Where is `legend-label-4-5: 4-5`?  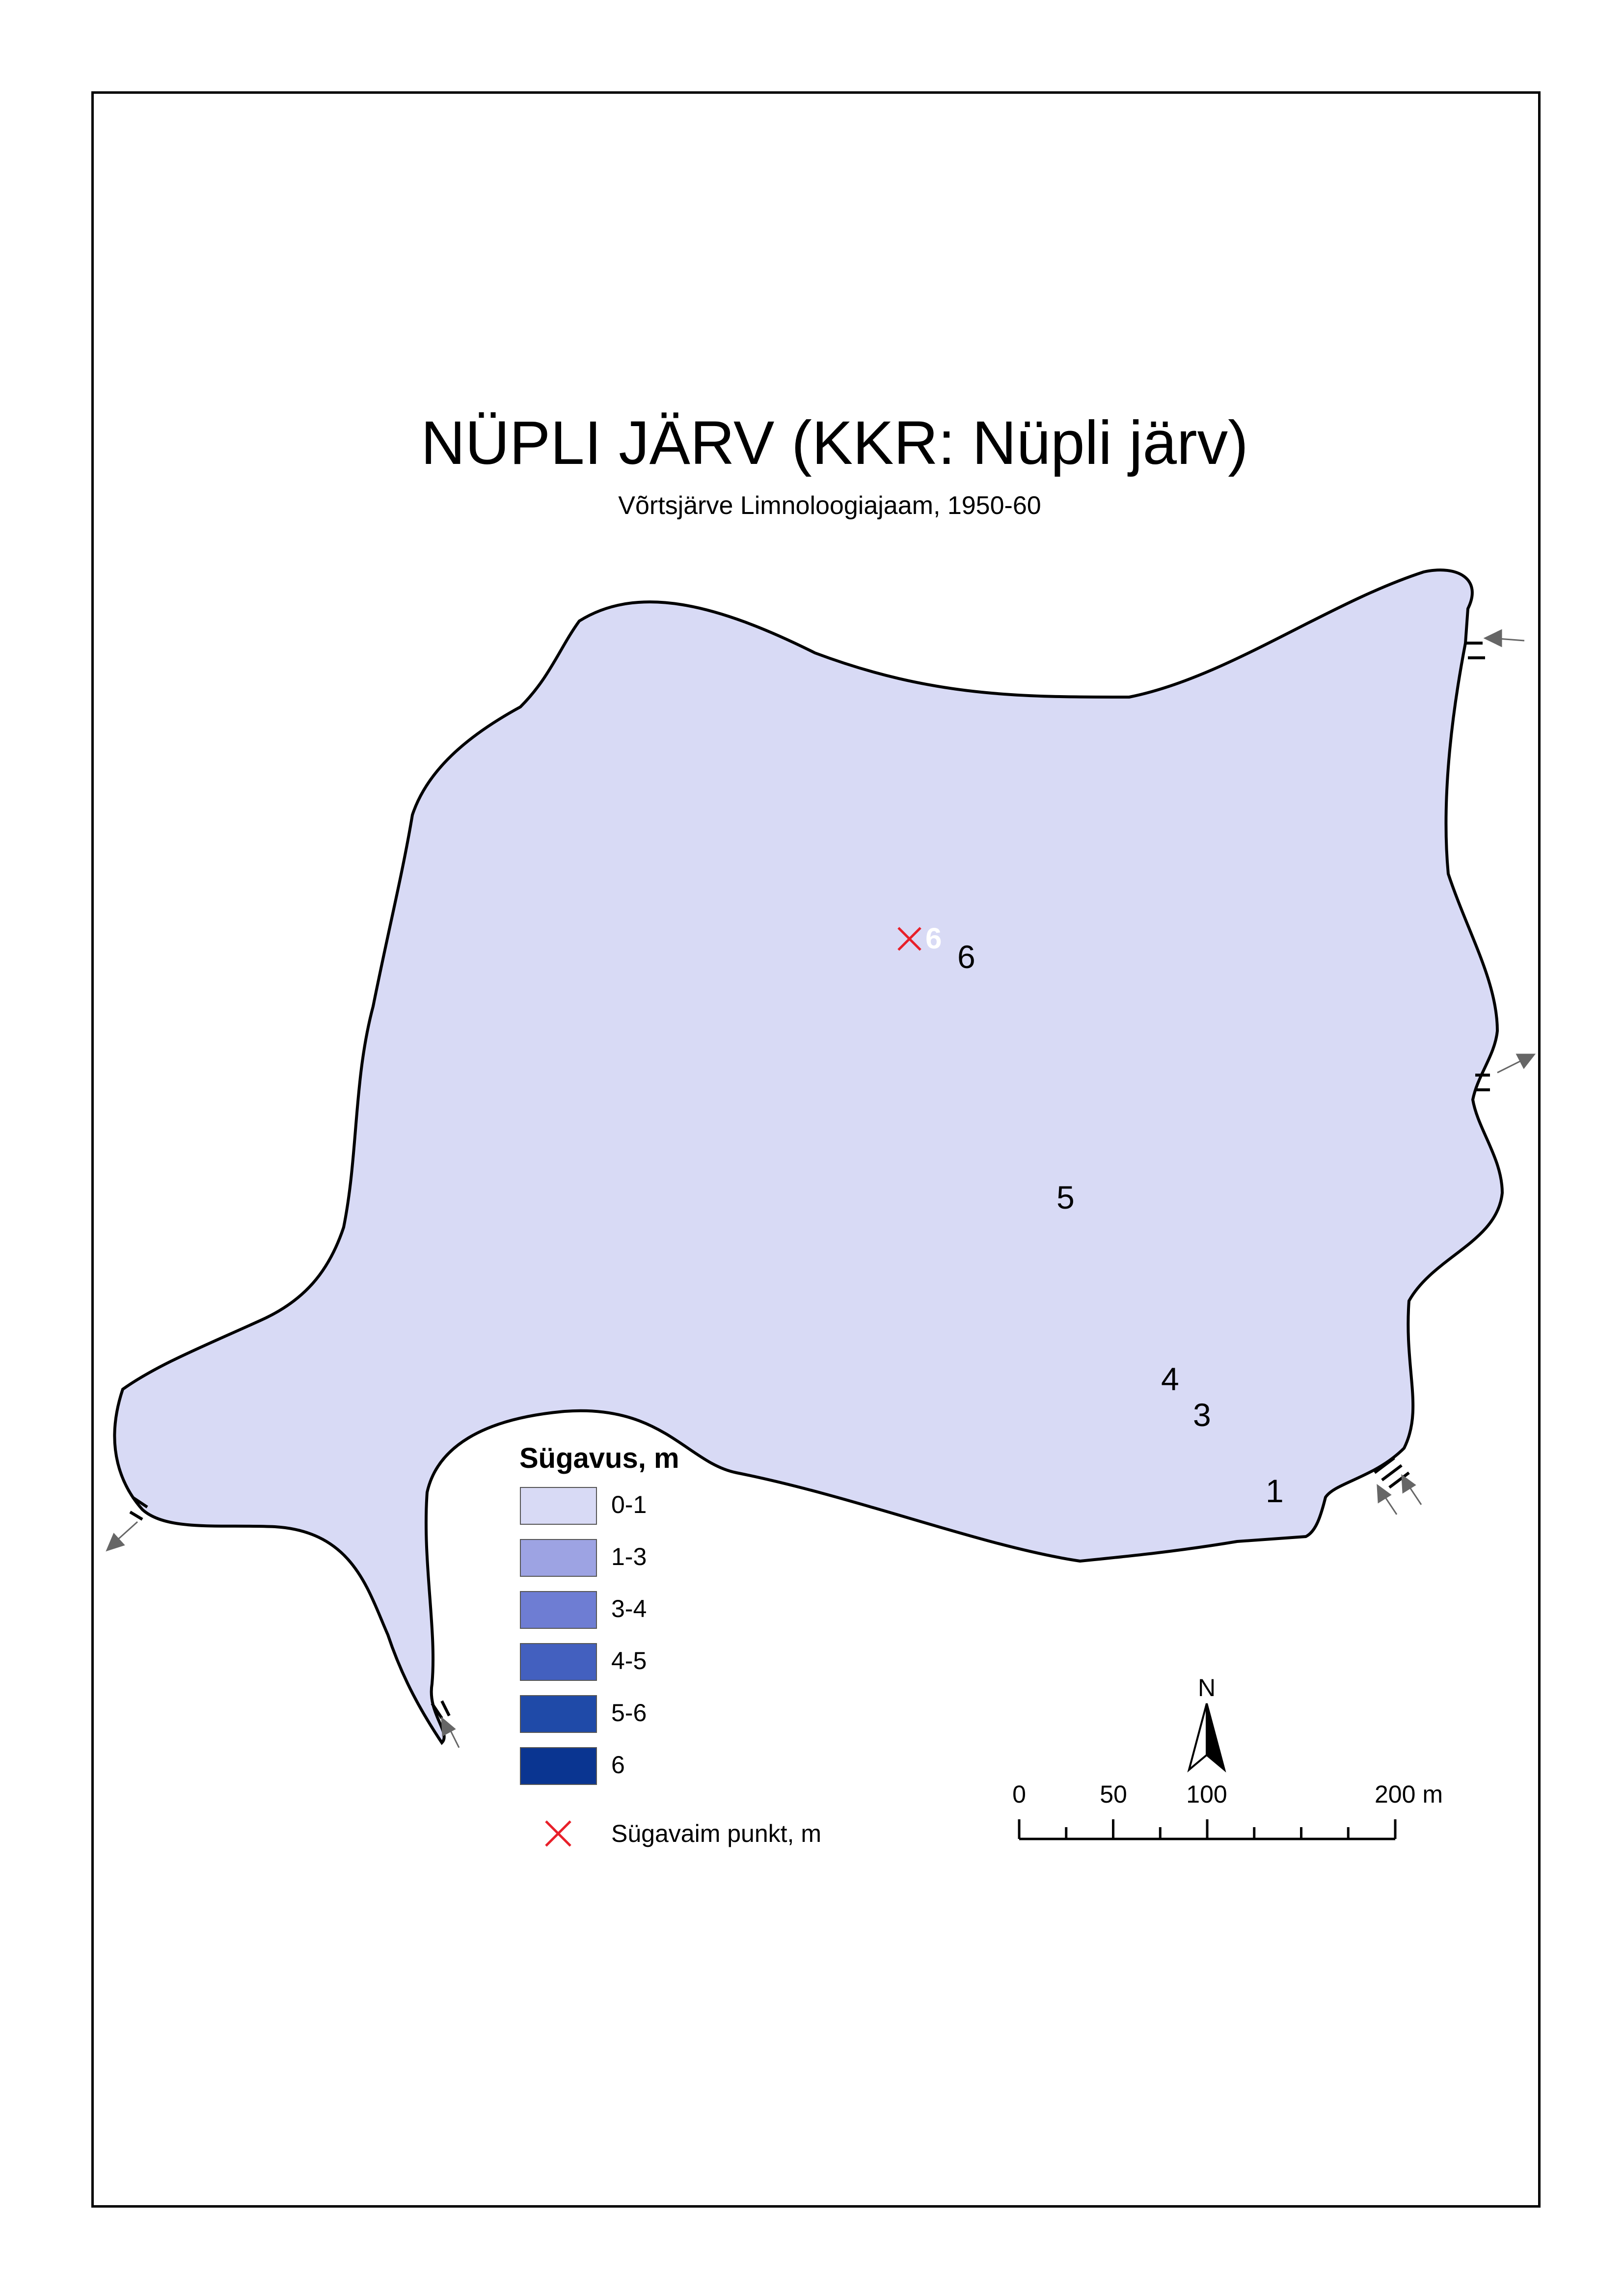
legend-label-4-5: 4-5 is located at coordinates (629, 1661).